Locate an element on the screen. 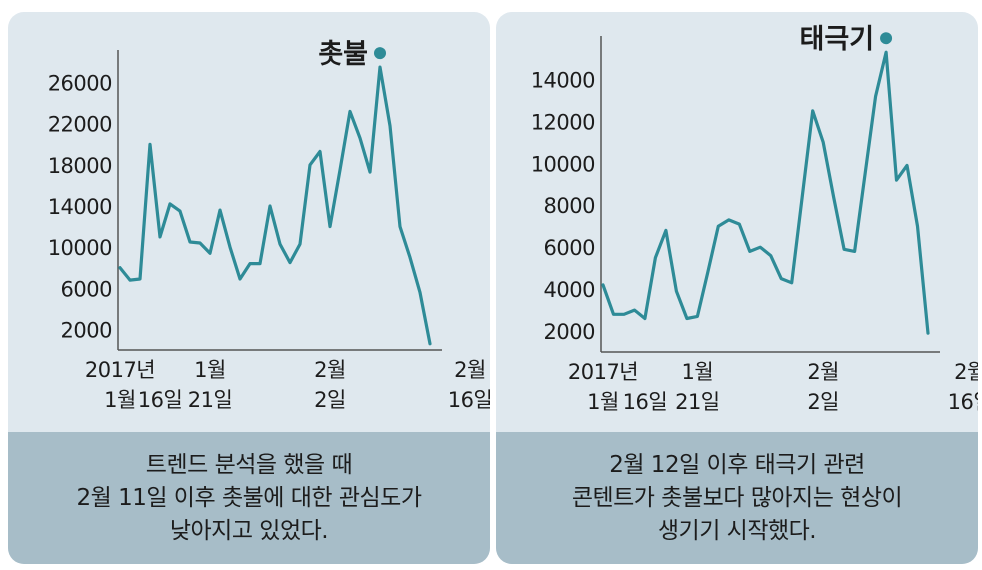 The height and width of the screenshot is (570, 982). candle-y-tick-label: 10000 is located at coordinates (80, 248).